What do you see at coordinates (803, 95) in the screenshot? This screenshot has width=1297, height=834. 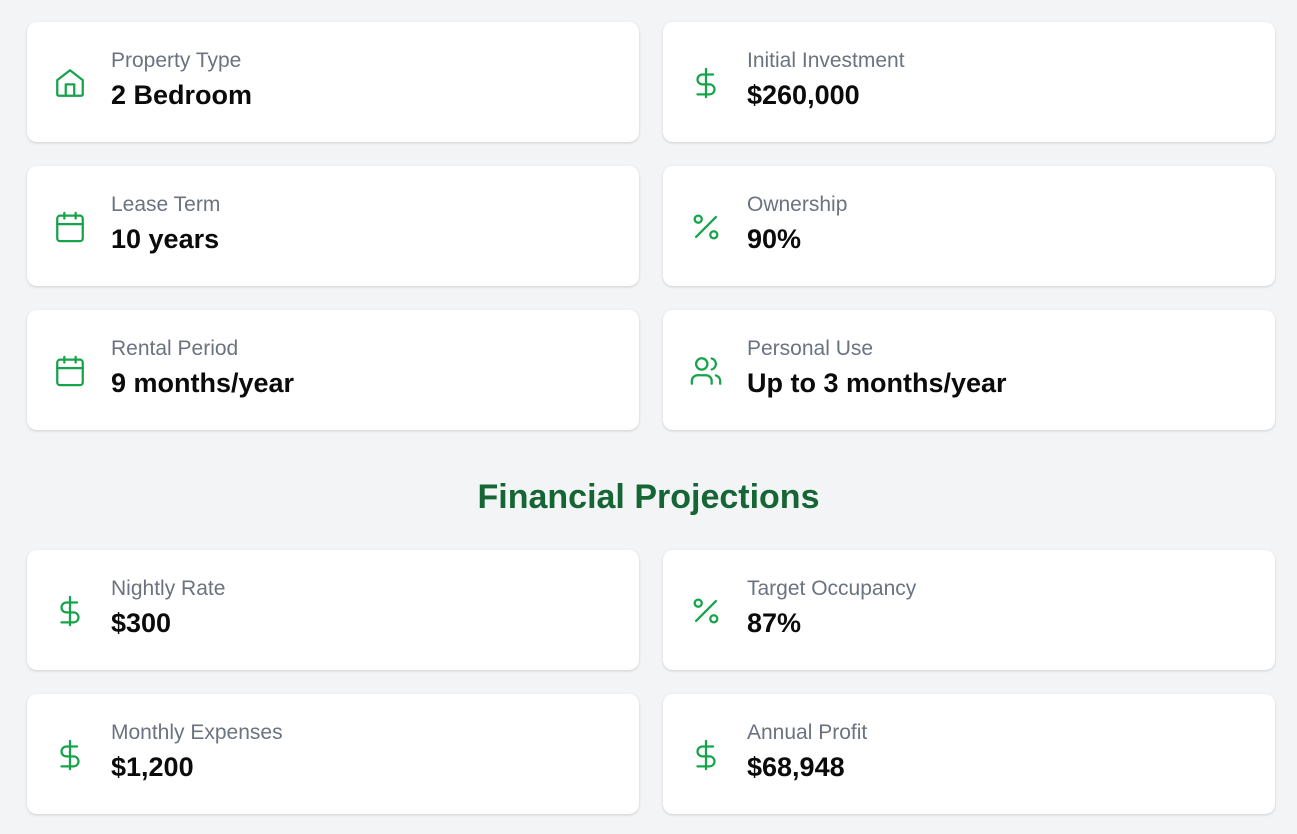 I see `initial-investment-value: $260,000` at bounding box center [803, 95].